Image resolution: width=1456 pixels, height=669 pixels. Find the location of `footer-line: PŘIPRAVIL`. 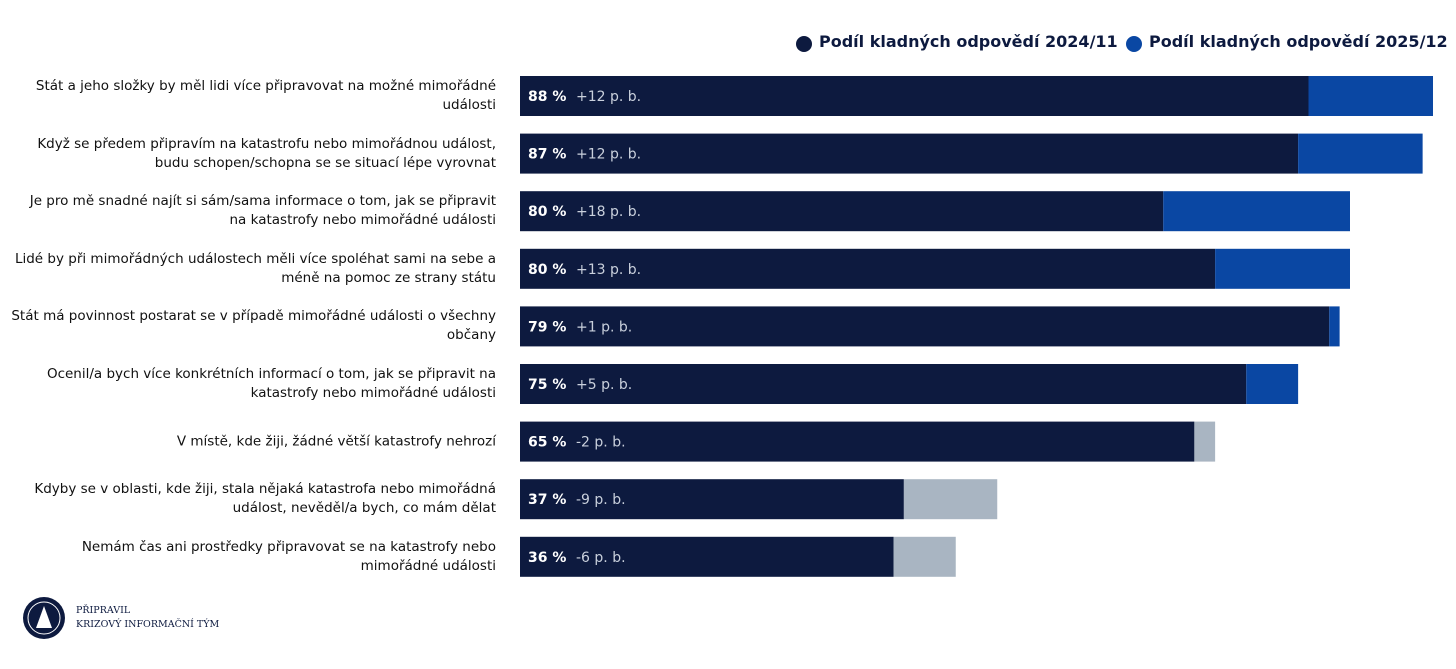

footer-line: PŘIPRAVIL is located at coordinates (103, 610).